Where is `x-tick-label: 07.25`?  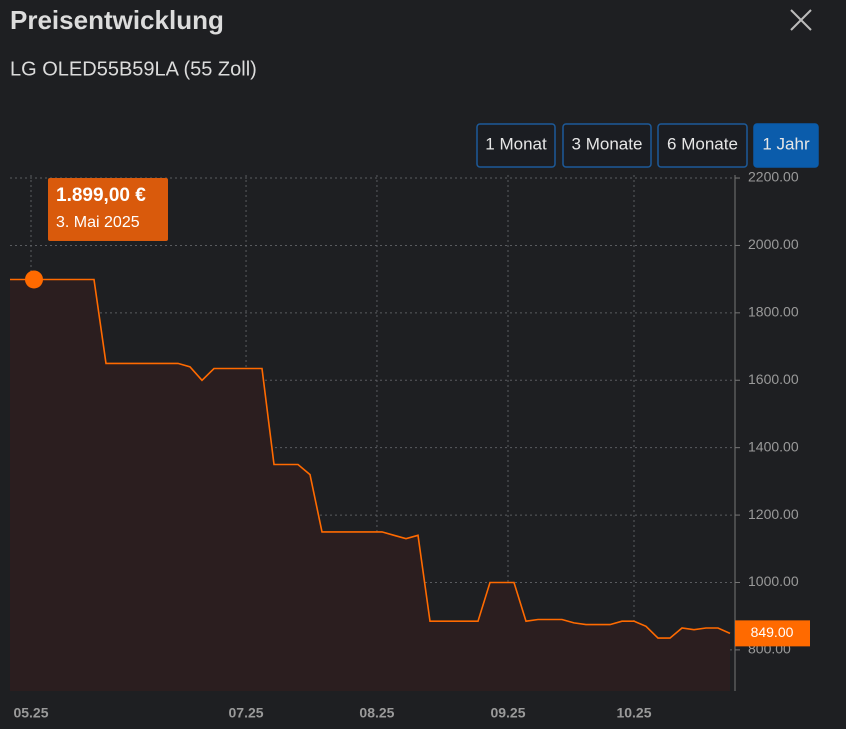 x-tick-label: 07.25 is located at coordinates (246, 713).